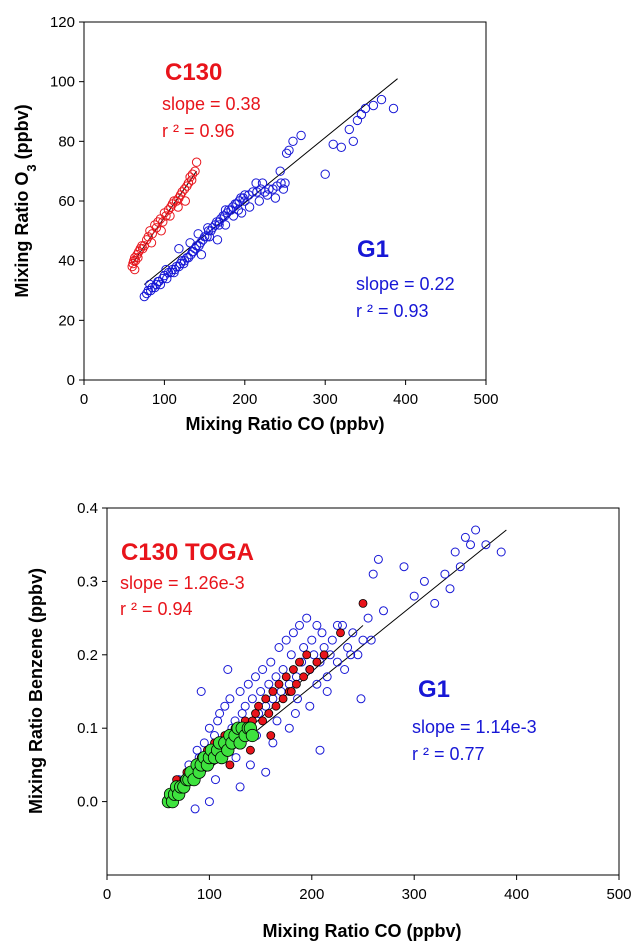 The width and height of the screenshot is (640, 945). I want to click on plot-top-c130-r2: r ² = 0.96, so click(198, 131).